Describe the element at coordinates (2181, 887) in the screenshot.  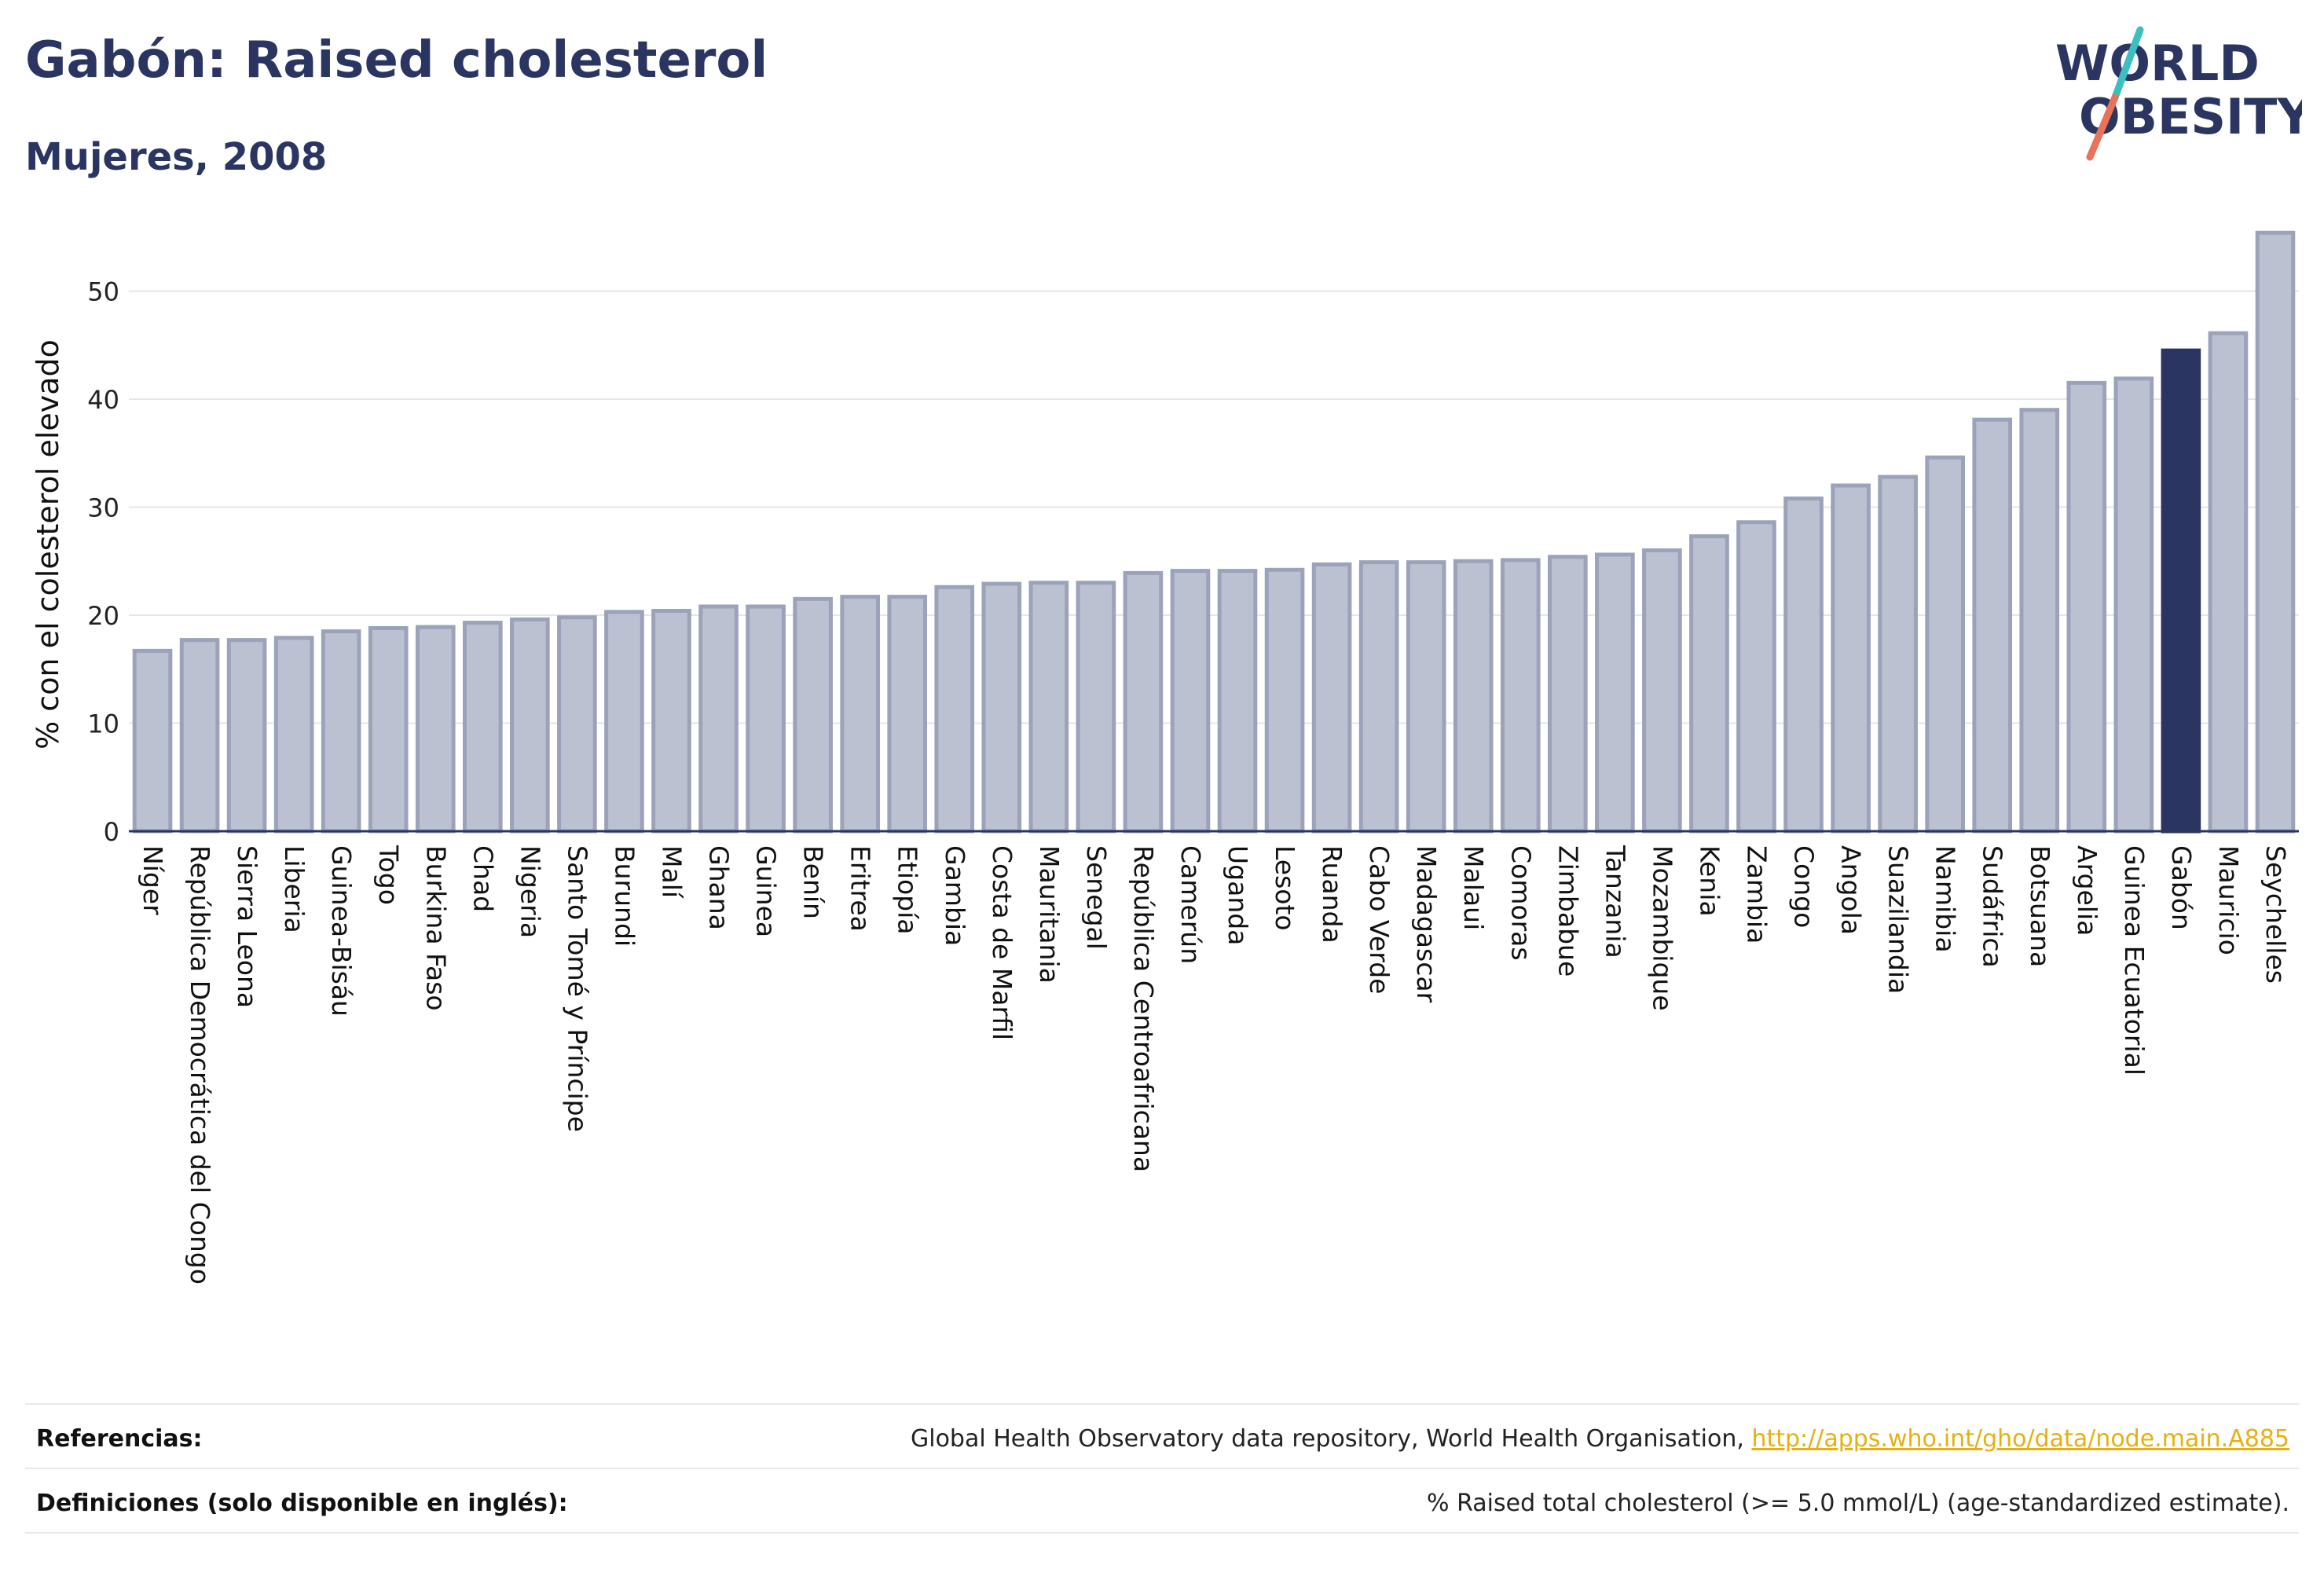
I see `x-tick-label: Gabón` at that location.